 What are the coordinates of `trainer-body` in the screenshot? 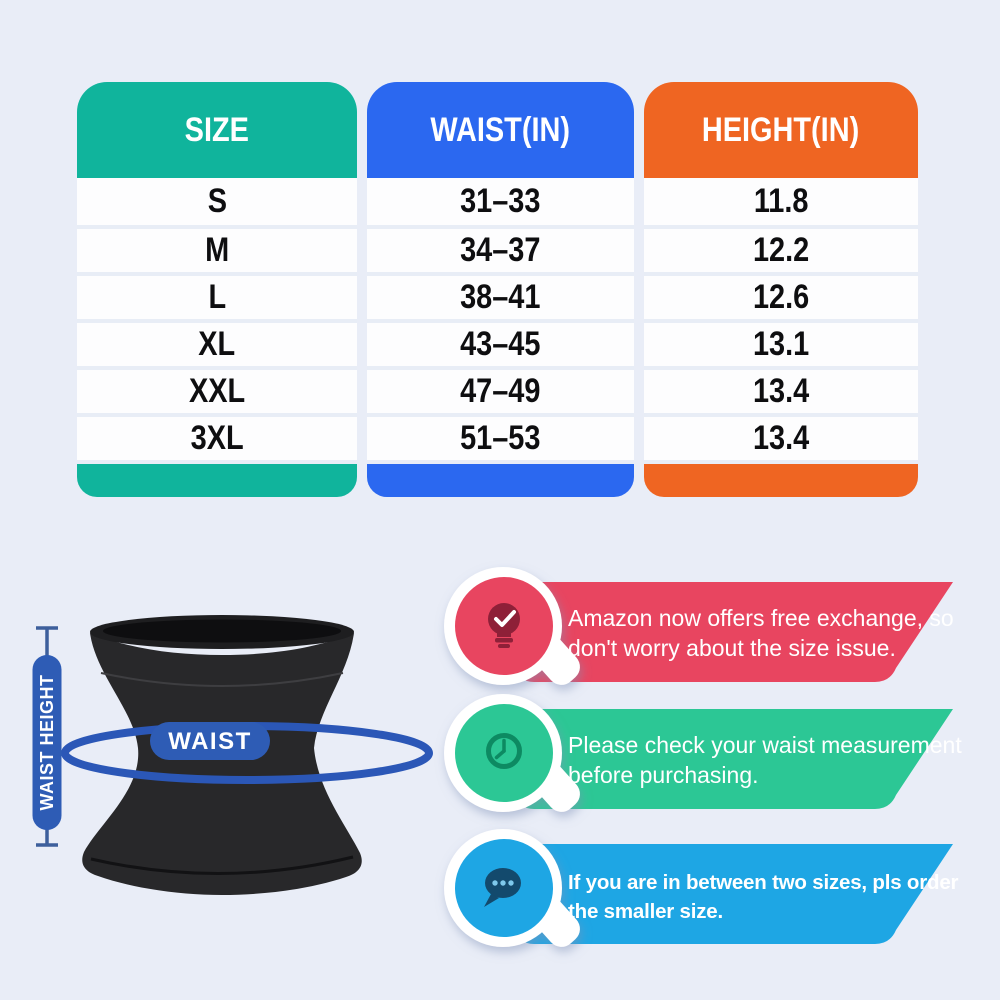 It's located at (222, 764).